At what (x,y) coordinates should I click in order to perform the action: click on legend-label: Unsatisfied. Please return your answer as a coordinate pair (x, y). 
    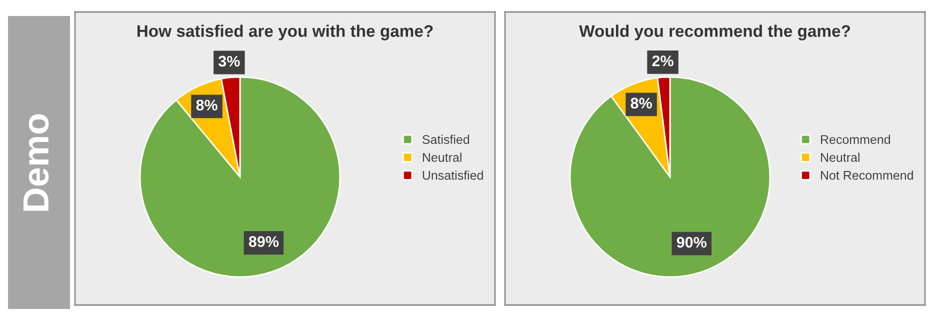
    Looking at the image, I should click on (452, 175).